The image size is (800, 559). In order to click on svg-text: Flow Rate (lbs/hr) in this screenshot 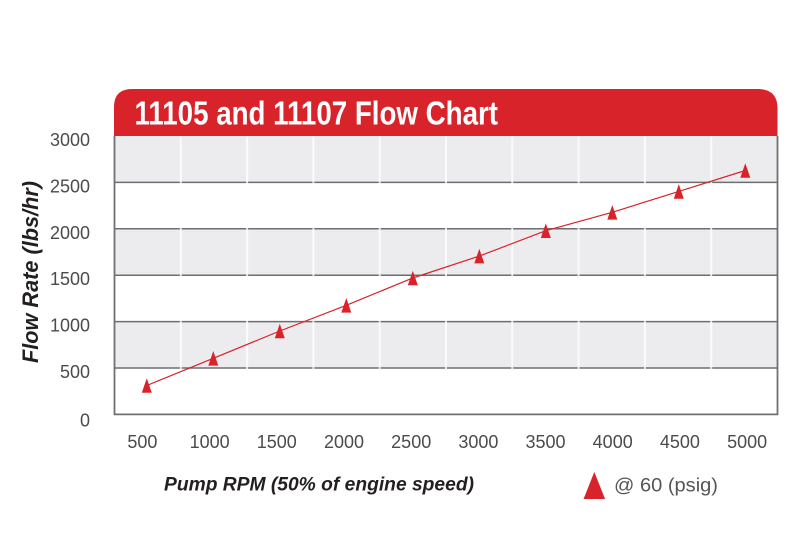, I will do `click(30, 272)`.